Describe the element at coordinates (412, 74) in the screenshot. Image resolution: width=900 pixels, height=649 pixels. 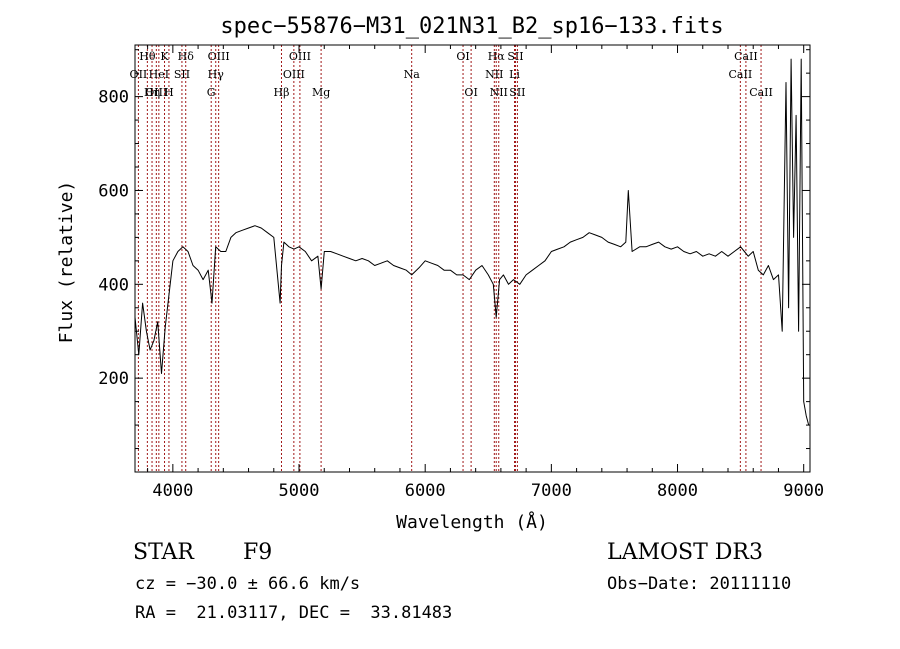
I see `spectral-line-label: Na` at that location.